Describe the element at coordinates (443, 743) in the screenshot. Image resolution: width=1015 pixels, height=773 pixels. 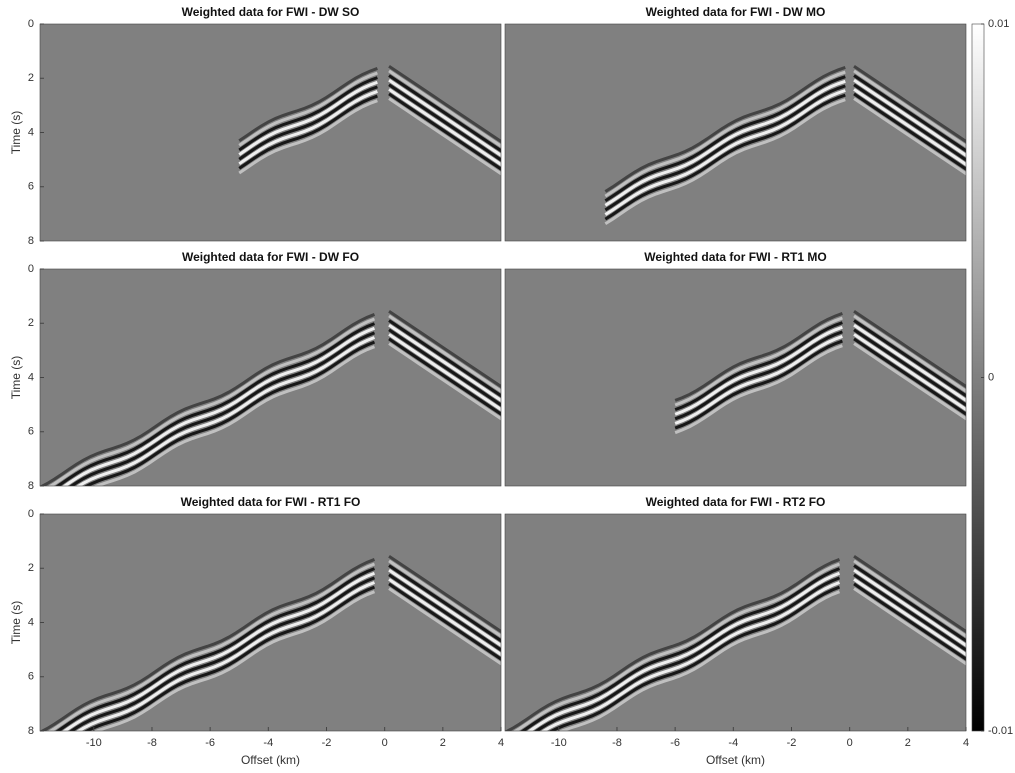
I see `x-tick-label: 2` at that location.